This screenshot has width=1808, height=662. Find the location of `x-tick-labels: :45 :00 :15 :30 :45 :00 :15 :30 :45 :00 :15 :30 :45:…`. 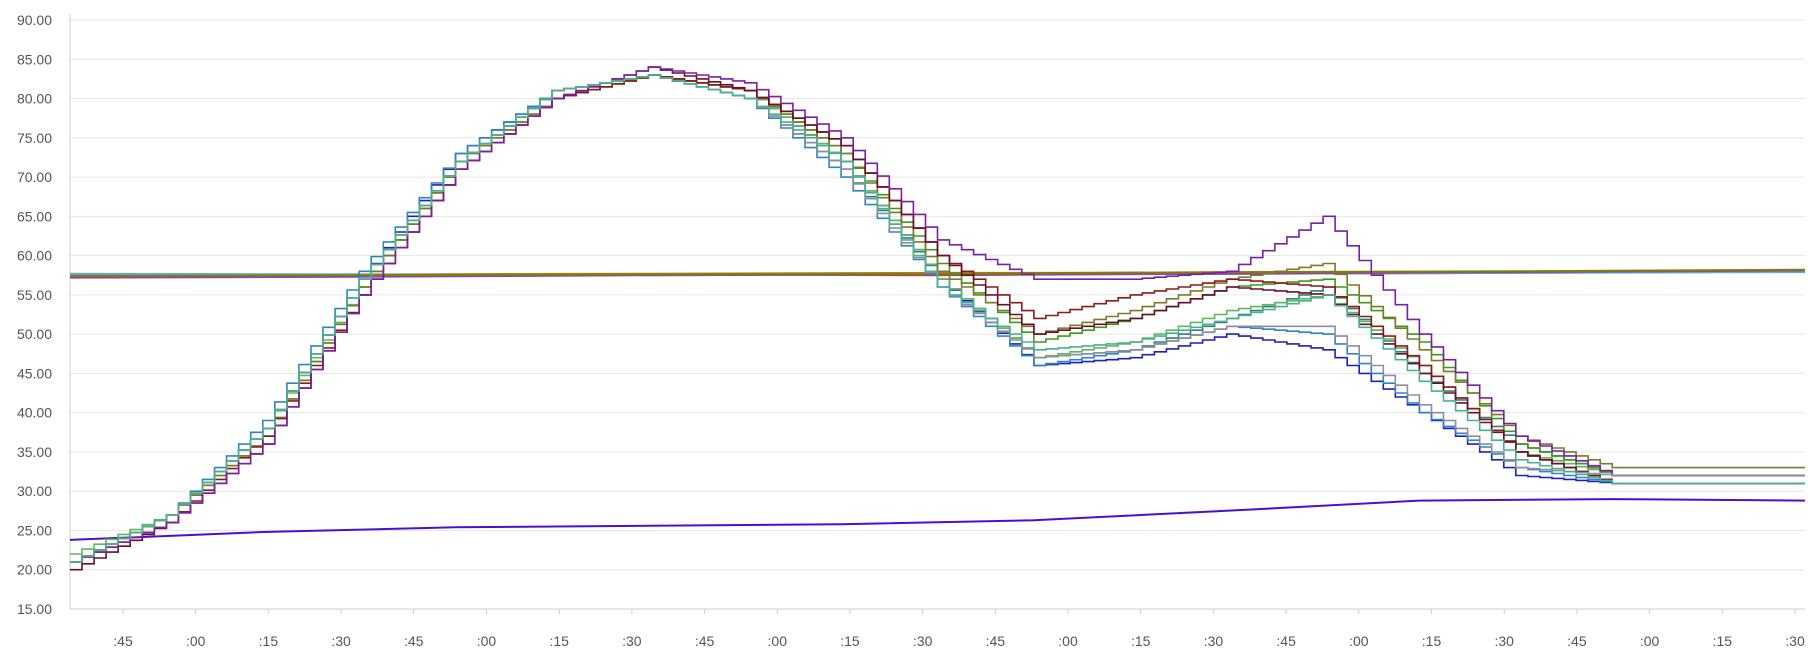

x-tick-labels: :45 :00 :15 :30 :45 :00 :15 :30 :45 :00 :15 :30 :45:… is located at coordinates (959, 641).